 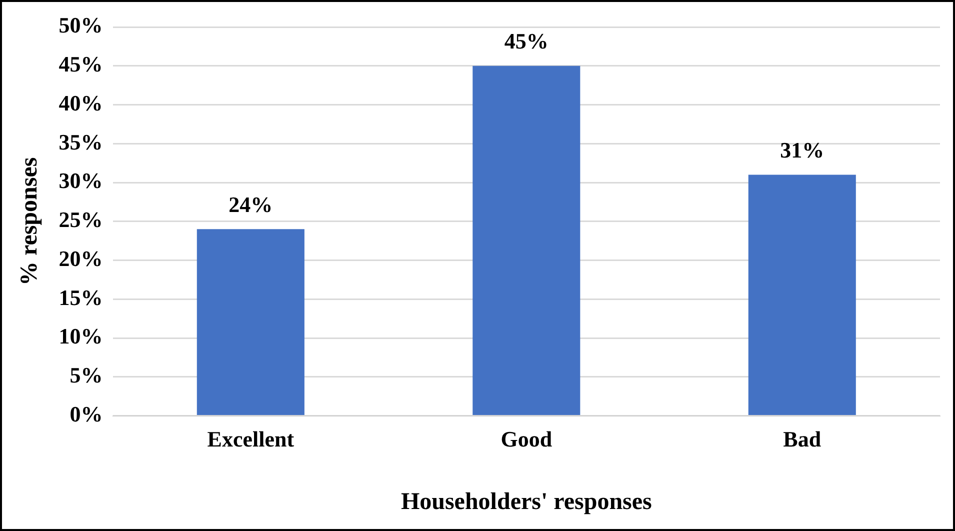 What do you see at coordinates (802, 149) in the screenshot?
I see `data-label: 31%` at bounding box center [802, 149].